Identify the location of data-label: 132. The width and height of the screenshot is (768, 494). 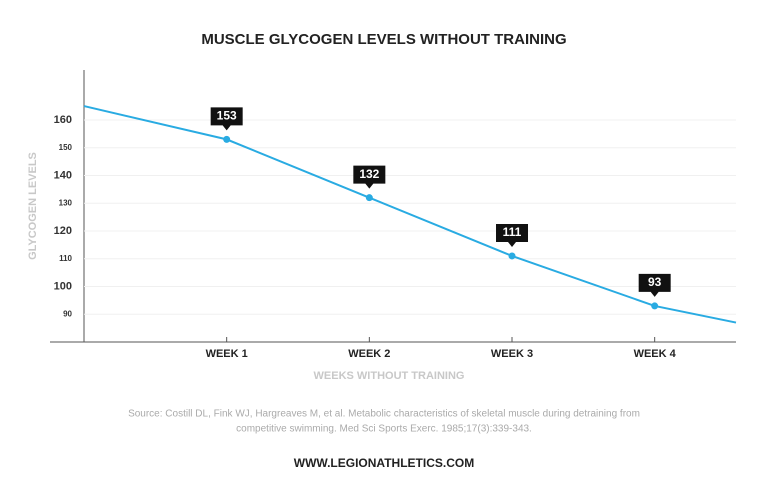
(369, 177).